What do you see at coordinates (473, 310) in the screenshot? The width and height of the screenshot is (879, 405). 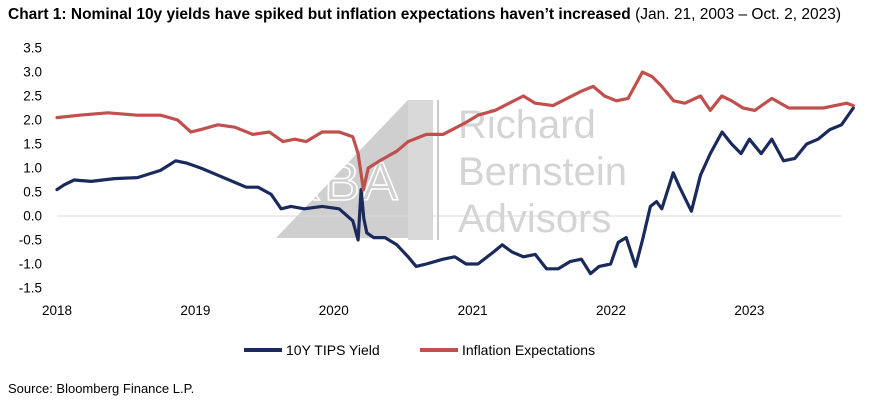 I see `x-tick-label: 2021` at bounding box center [473, 310].